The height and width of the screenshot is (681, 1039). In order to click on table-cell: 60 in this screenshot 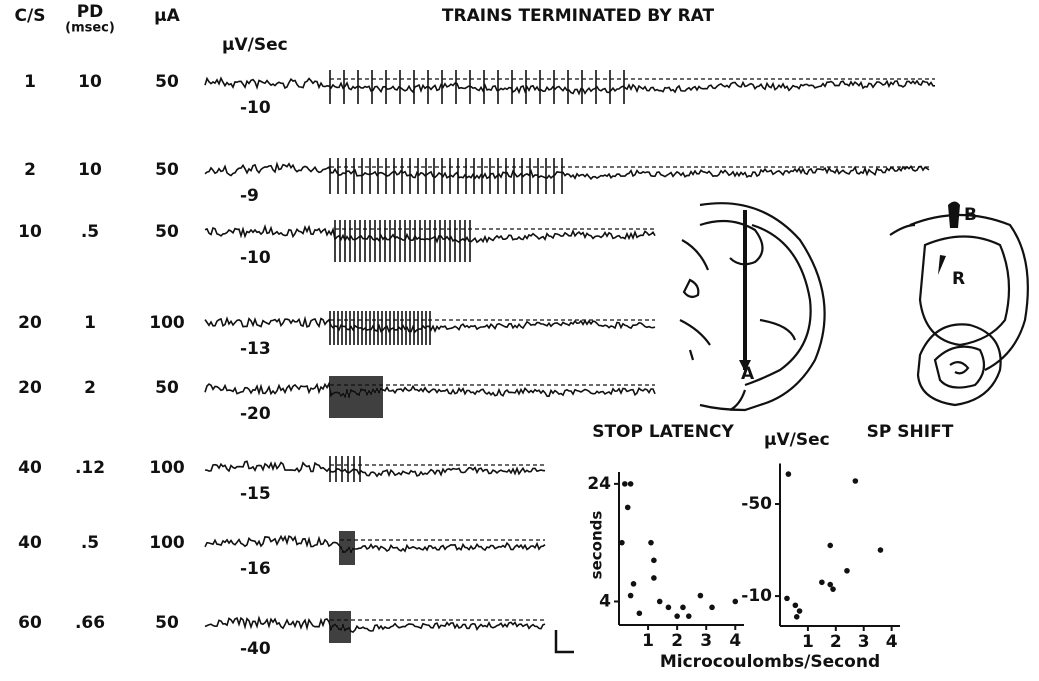, I will do `click(30, 623)`.